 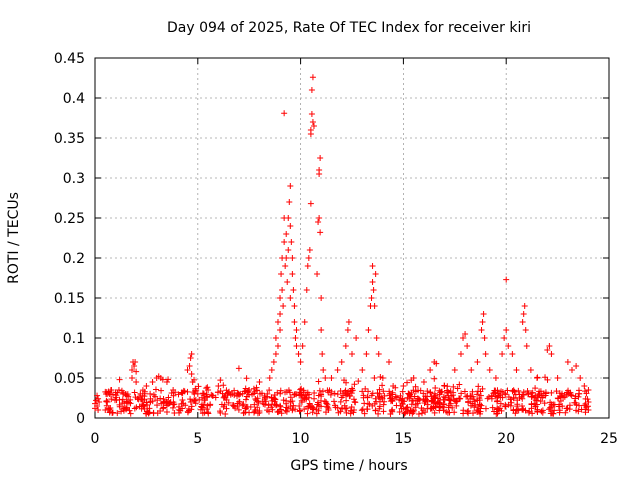 I want to click on y-tick-label: 0.05, so click(x=69, y=379).